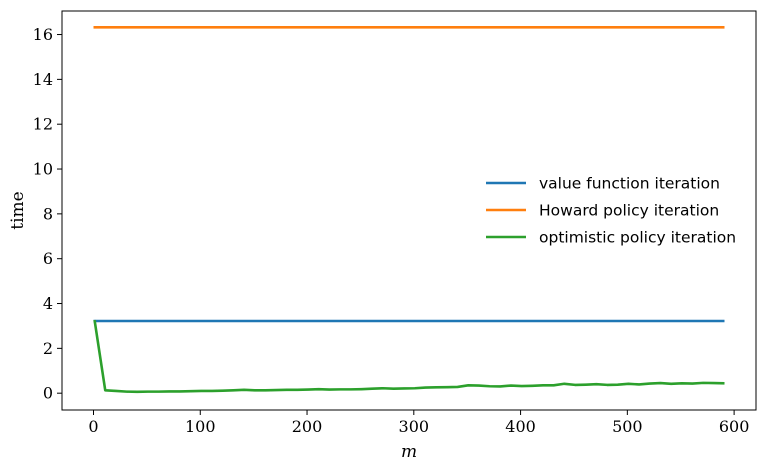 This screenshot has width=768, height=470. Describe the element at coordinates (43, 124) in the screenshot. I see `y-tick-label-6: 12` at that location.